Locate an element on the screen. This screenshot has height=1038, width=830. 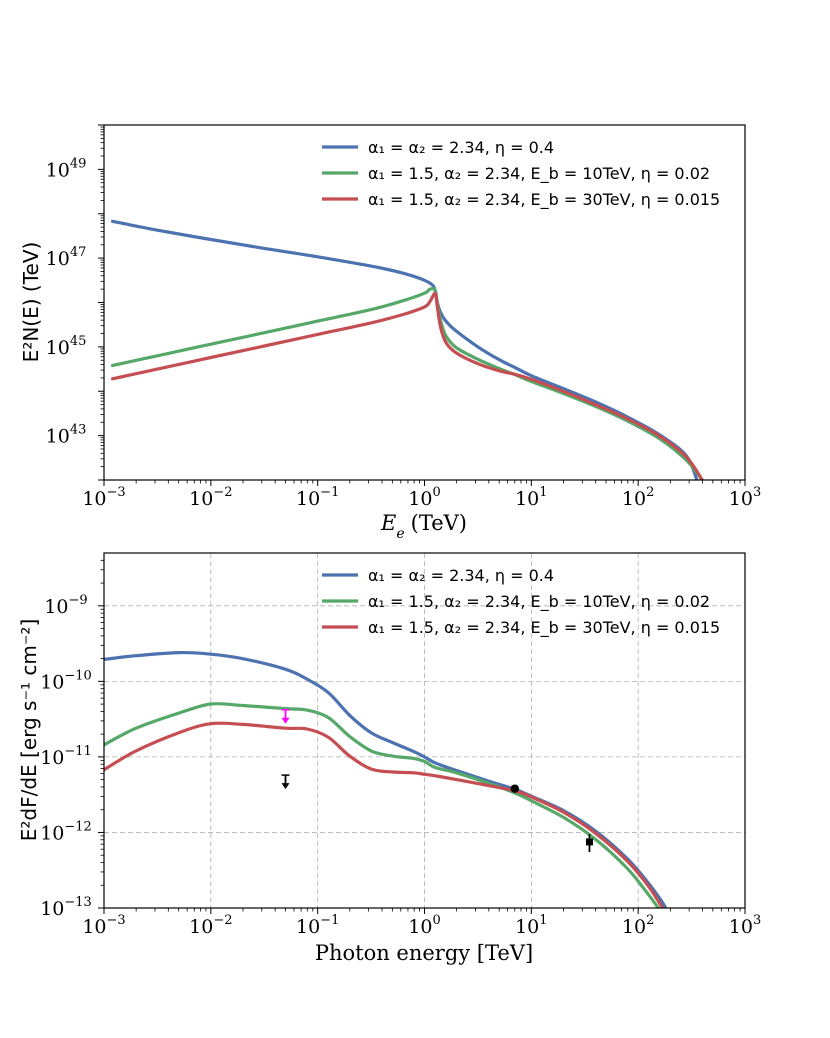
y-tick-label: 10−13 is located at coordinates (66, 907).